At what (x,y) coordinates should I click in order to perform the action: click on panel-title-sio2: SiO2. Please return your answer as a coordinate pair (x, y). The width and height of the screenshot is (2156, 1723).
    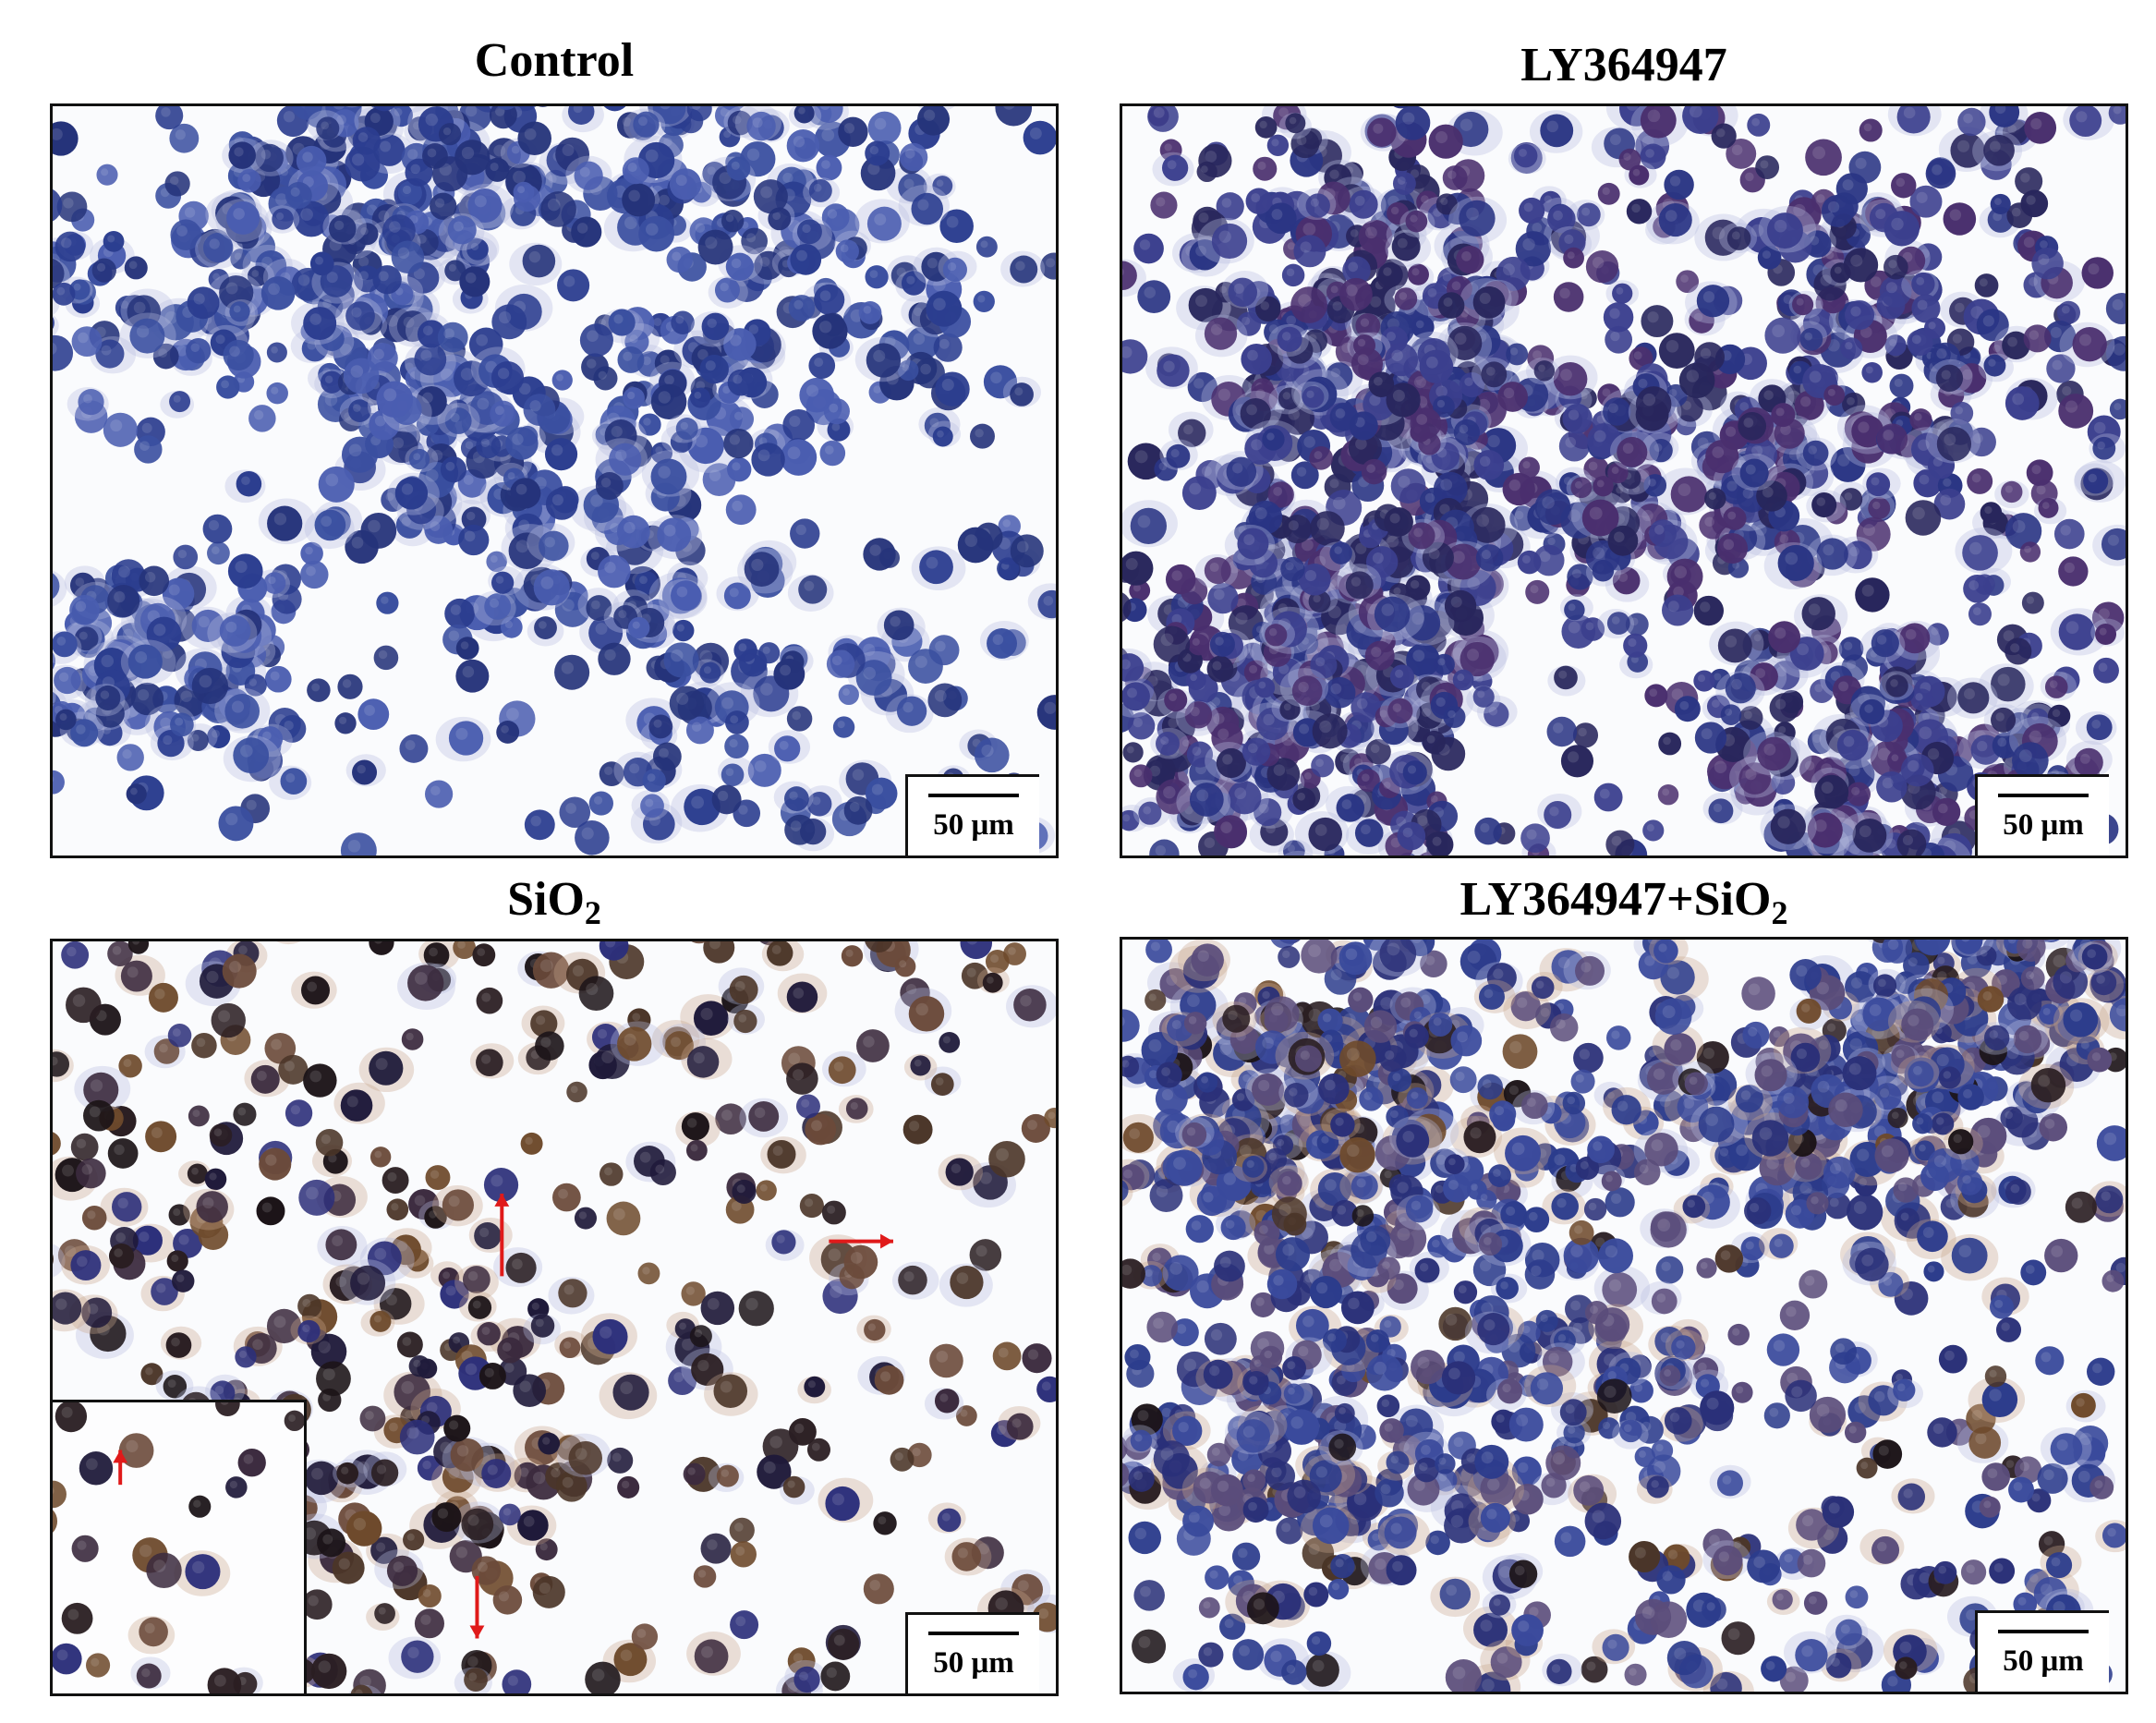
    Looking at the image, I should click on (554, 902).